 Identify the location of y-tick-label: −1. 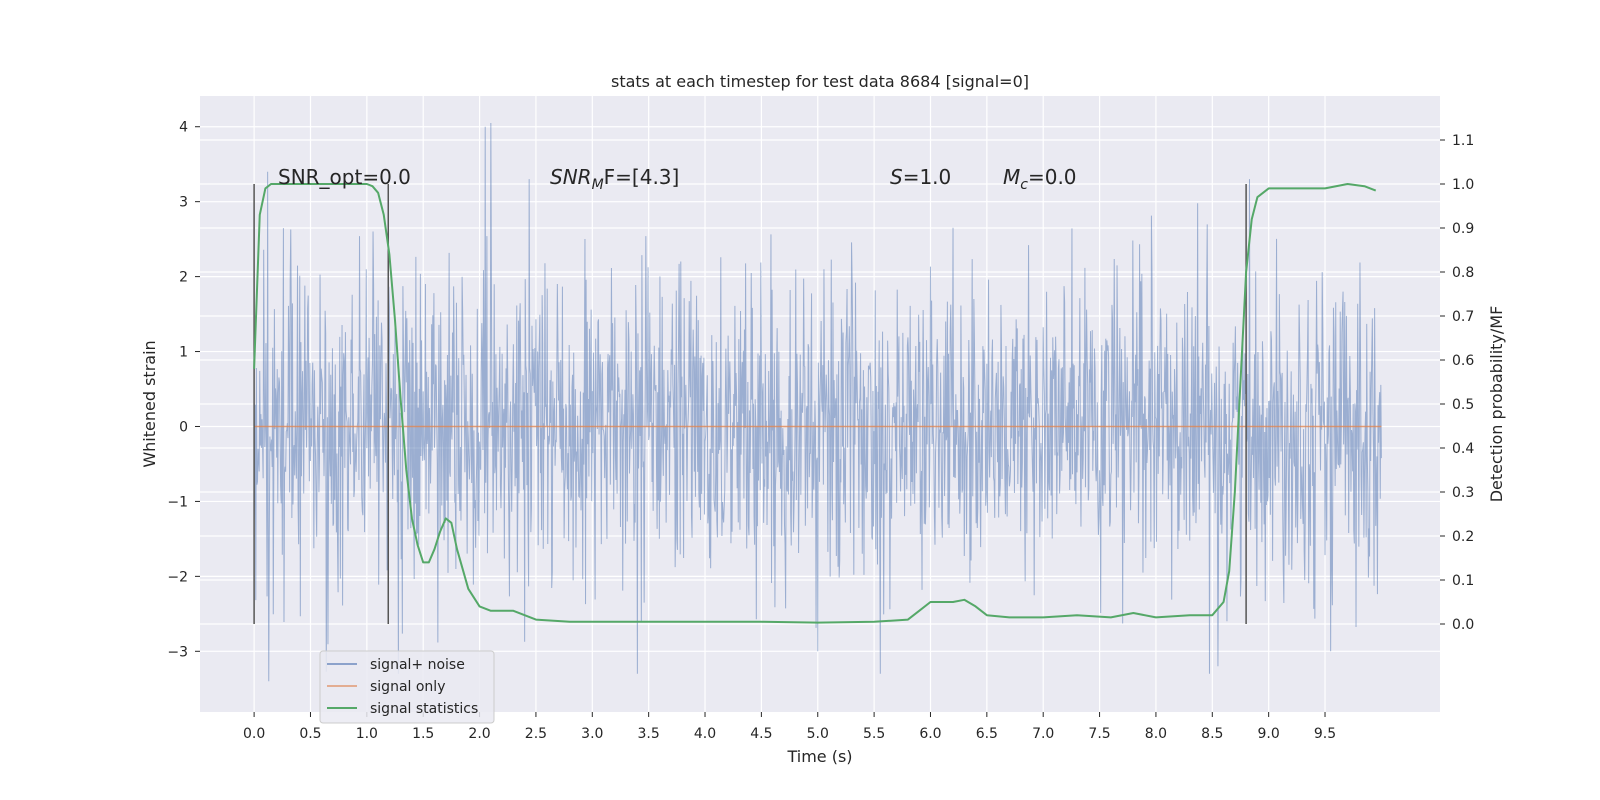
(177, 502).